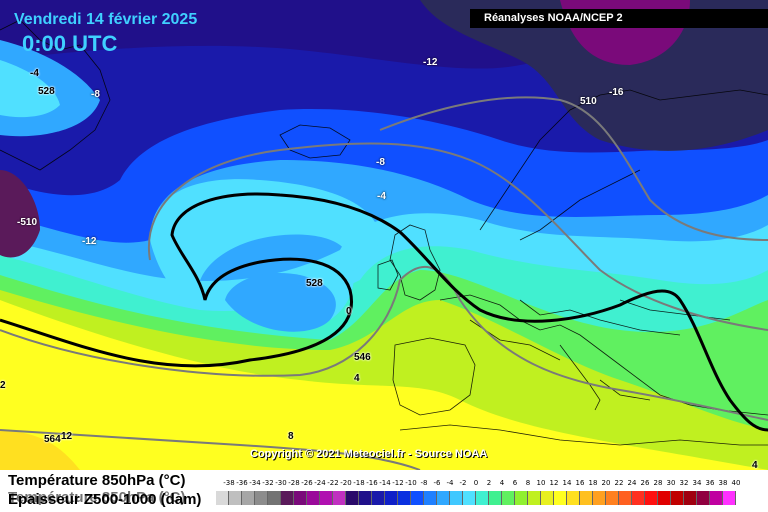  What do you see at coordinates (437, 483) in the screenshot?
I see `scale-tick-label: -6` at bounding box center [437, 483].